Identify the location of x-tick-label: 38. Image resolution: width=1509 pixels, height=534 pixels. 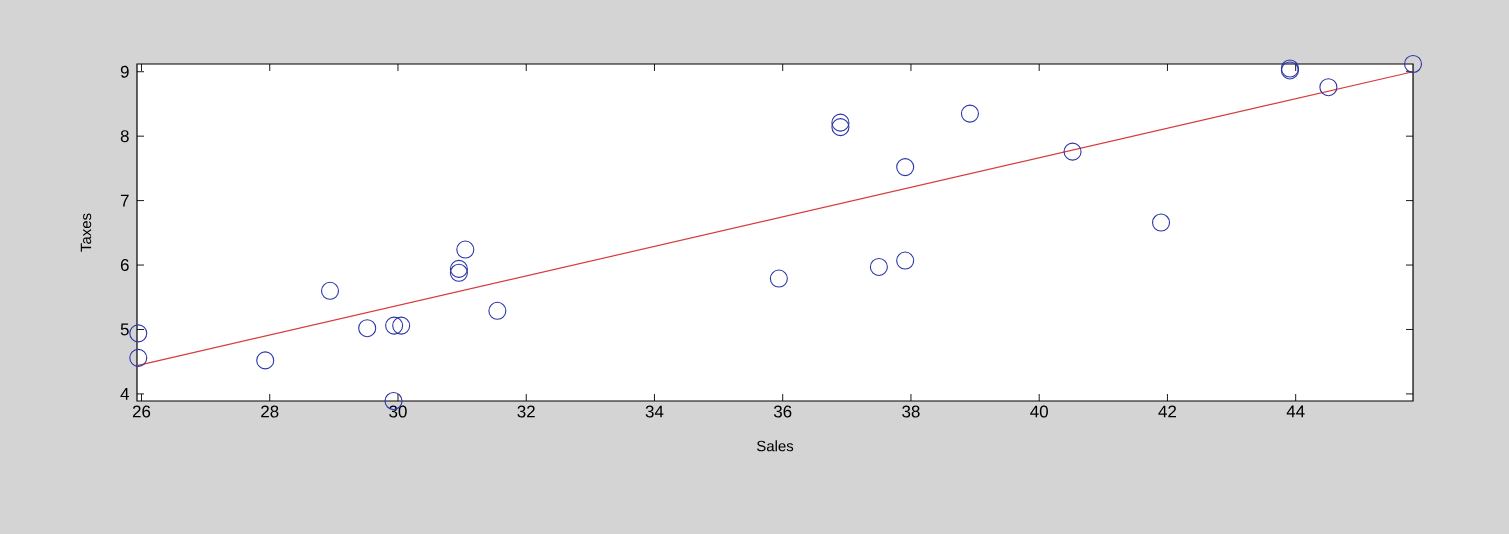
(911, 411).